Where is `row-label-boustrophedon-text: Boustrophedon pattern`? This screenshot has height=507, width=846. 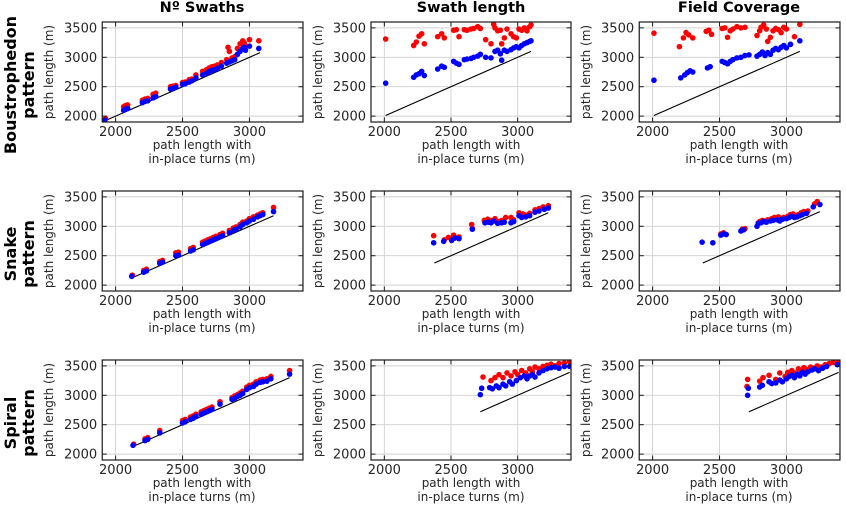 row-label-boustrophedon-text: Boustrophedon pattern is located at coordinates (20, 84).